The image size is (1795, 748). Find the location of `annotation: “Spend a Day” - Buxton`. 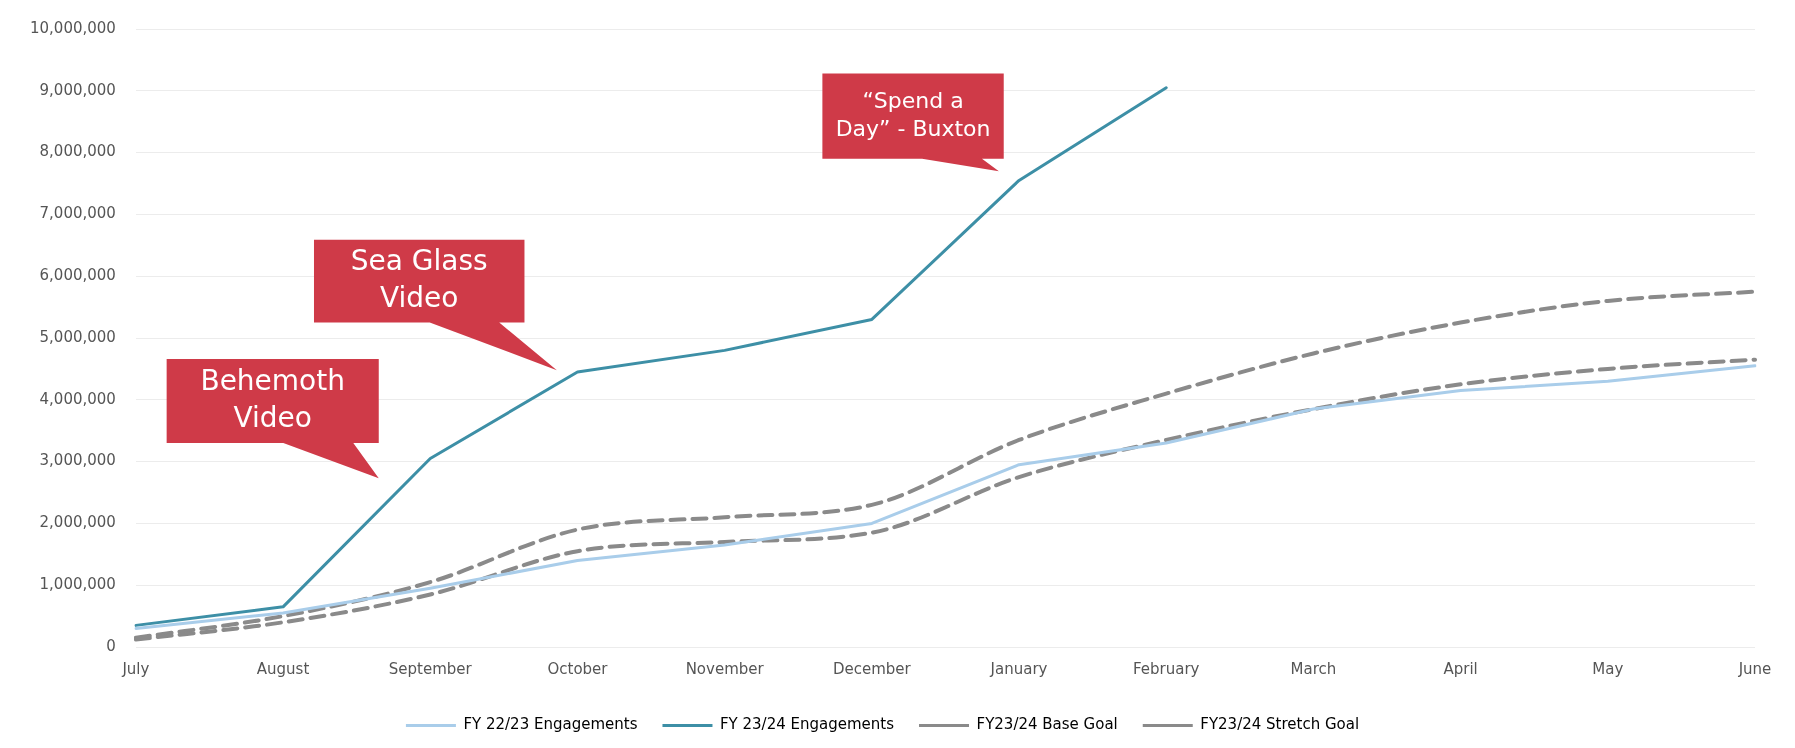

annotation: “Spend a Day” - Buxton is located at coordinates (913, 114).